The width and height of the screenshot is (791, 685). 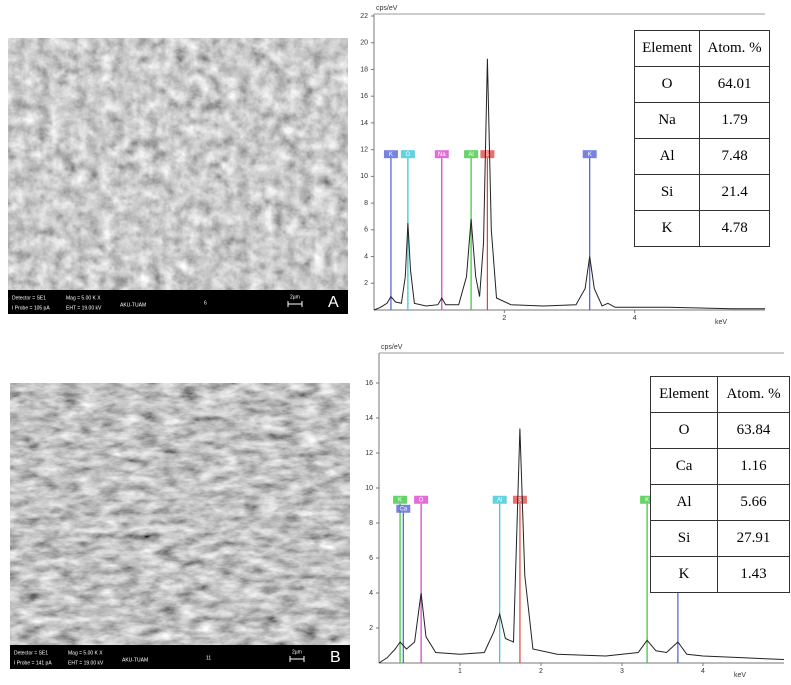 What do you see at coordinates (701, 156) in the screenshot?
I see `table-row: Al 7.48` at bounding box center [701, 156].